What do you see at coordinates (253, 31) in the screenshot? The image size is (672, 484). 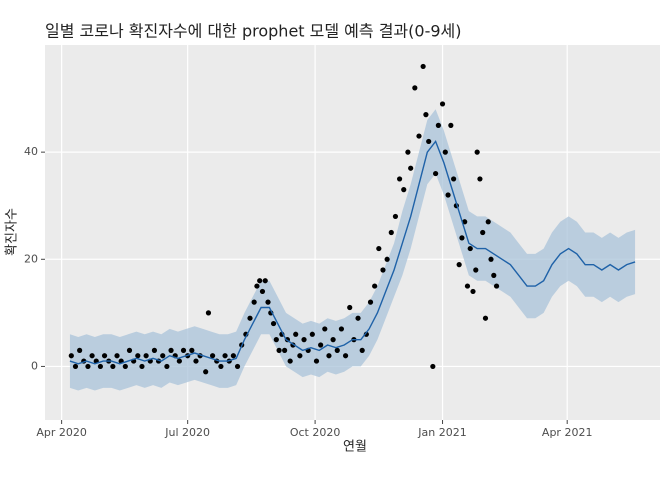 I see `chart-title: 일별 코로나 확진자수에 대한 prophet 모델 예측 결과(0-9세)` at bounding box center [253, 31].